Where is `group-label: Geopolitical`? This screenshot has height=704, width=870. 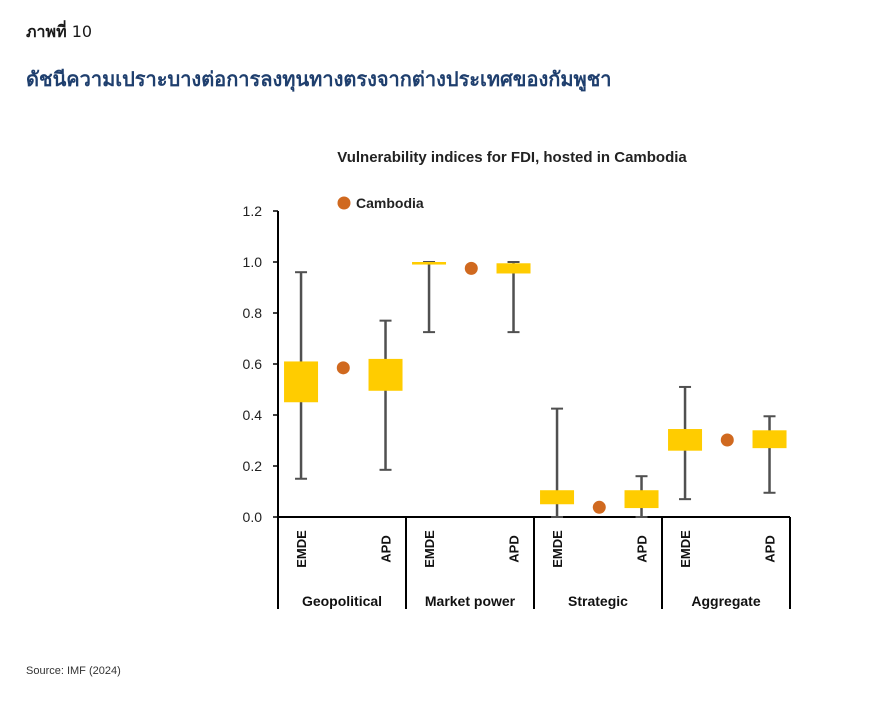
group-label: Geopolitical is located at coordinates (342, 601).